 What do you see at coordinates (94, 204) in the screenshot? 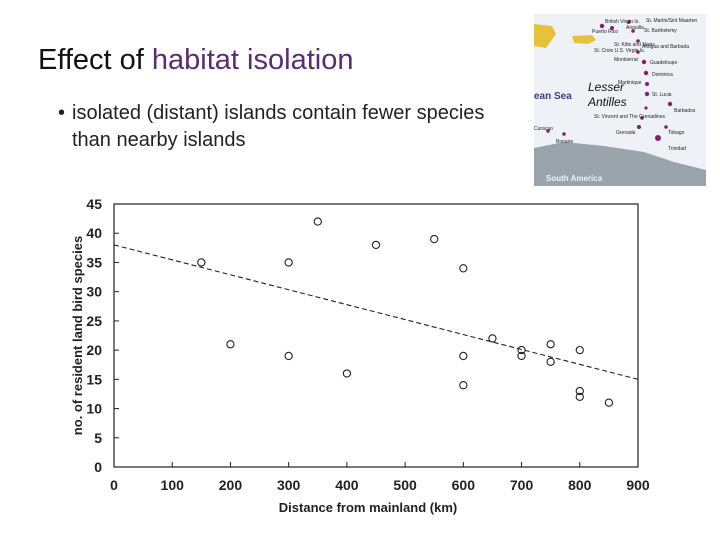
I see `y-tick-label: 45` at bounding box center [94, 204].